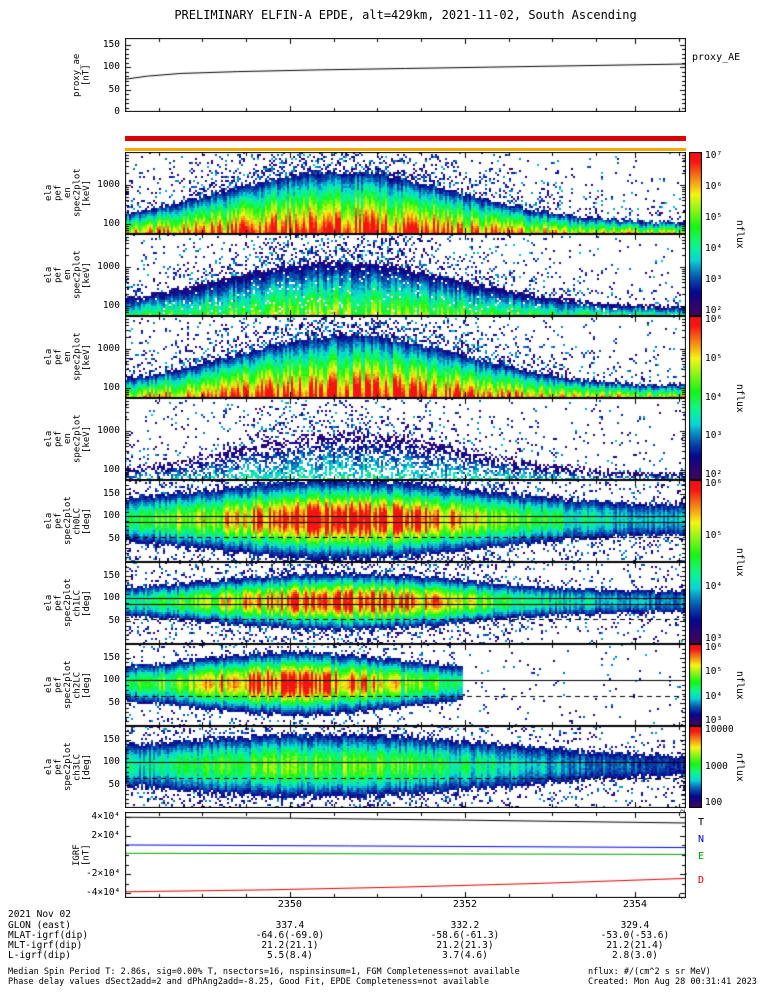  What do you see at coordinates (68, 521) in the screenshot?
I see `ylabel-ch0: ela pef spec2plot ch0LC [deg]` at bounding box center [68, 521].